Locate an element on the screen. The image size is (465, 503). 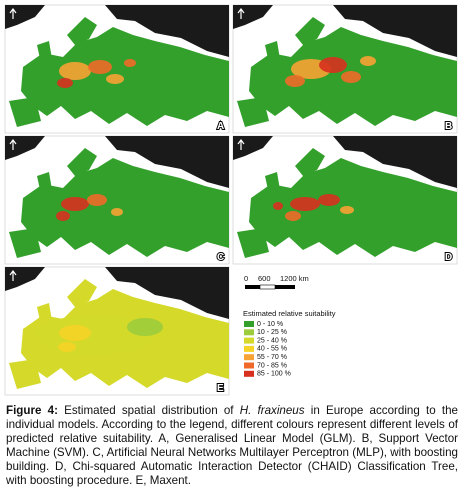
legend-label: 0 - 10 % is located at coordinates (270, 324).